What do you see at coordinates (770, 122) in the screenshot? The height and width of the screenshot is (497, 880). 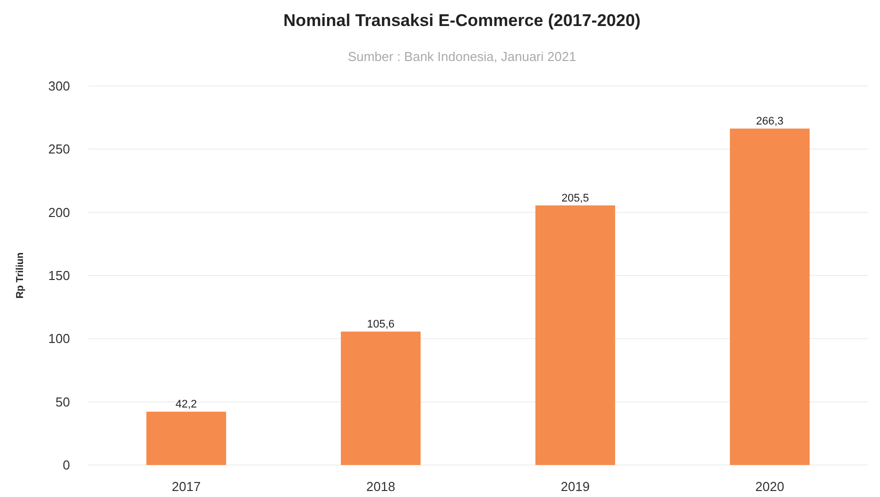 I see `data-label: 266,3` at bounding box center [770, 122].